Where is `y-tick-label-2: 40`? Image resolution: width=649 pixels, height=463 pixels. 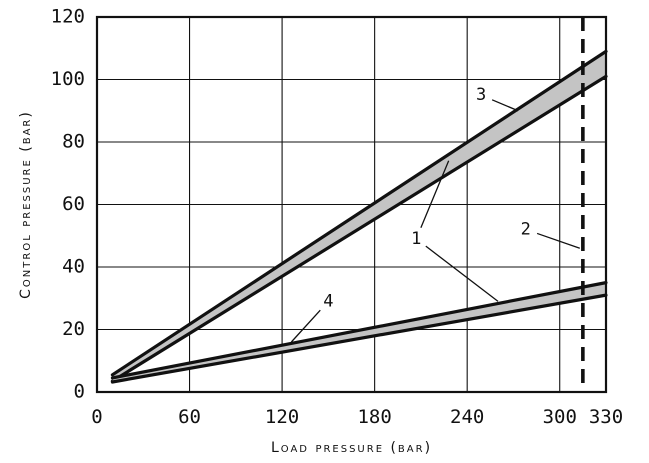
y-tick-label-2: 40 is located at coordinates (73, 267).